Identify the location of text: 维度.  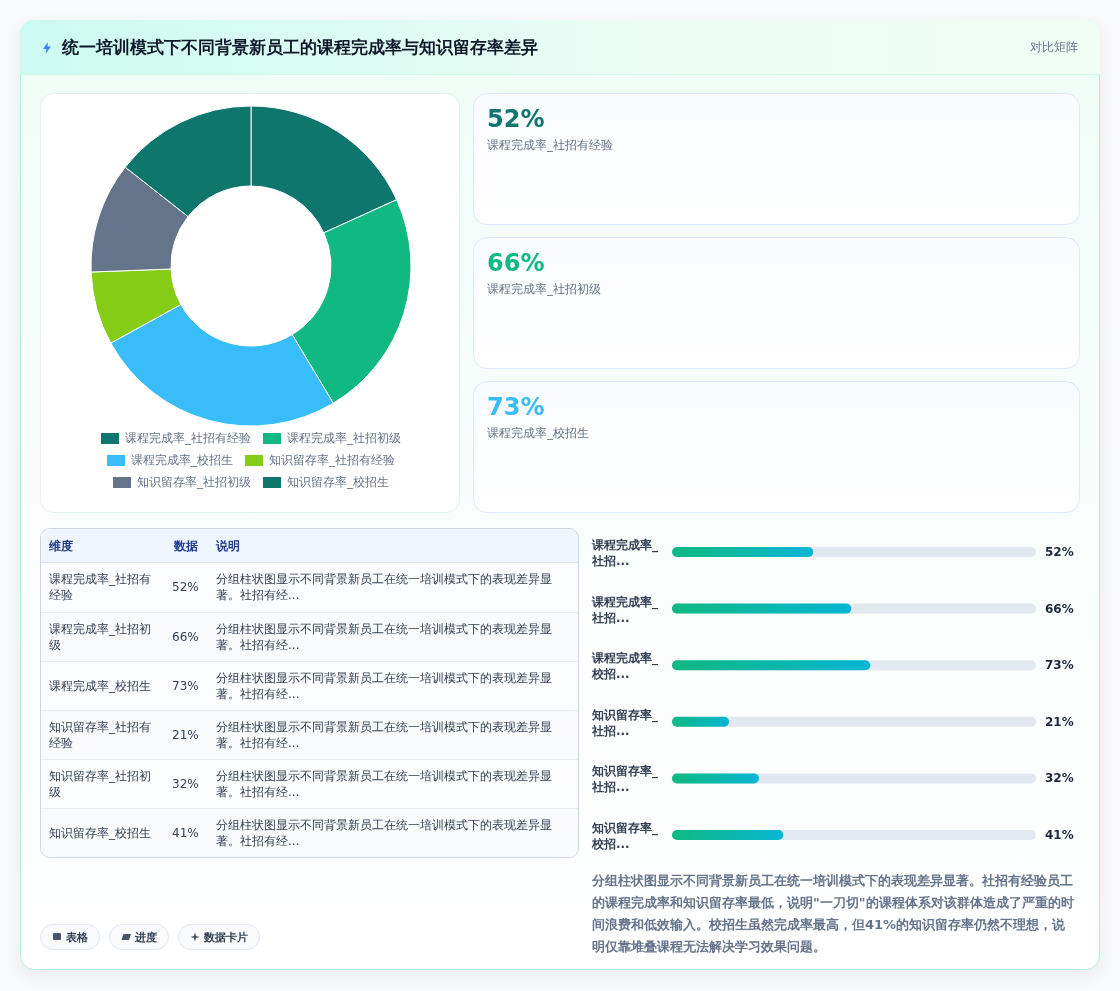
(61, 546).